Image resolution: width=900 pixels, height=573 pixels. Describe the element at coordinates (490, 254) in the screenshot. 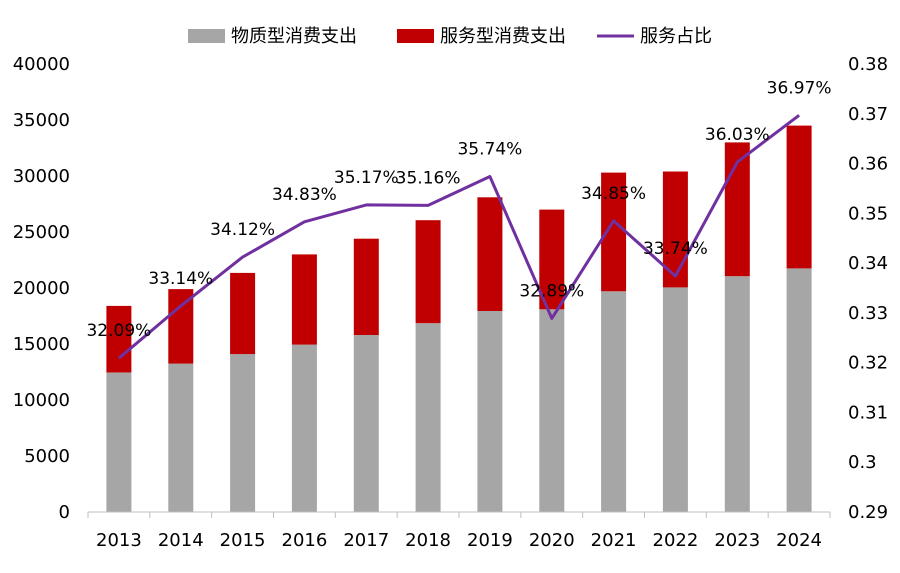

I see `bar-services-2019` at that location.